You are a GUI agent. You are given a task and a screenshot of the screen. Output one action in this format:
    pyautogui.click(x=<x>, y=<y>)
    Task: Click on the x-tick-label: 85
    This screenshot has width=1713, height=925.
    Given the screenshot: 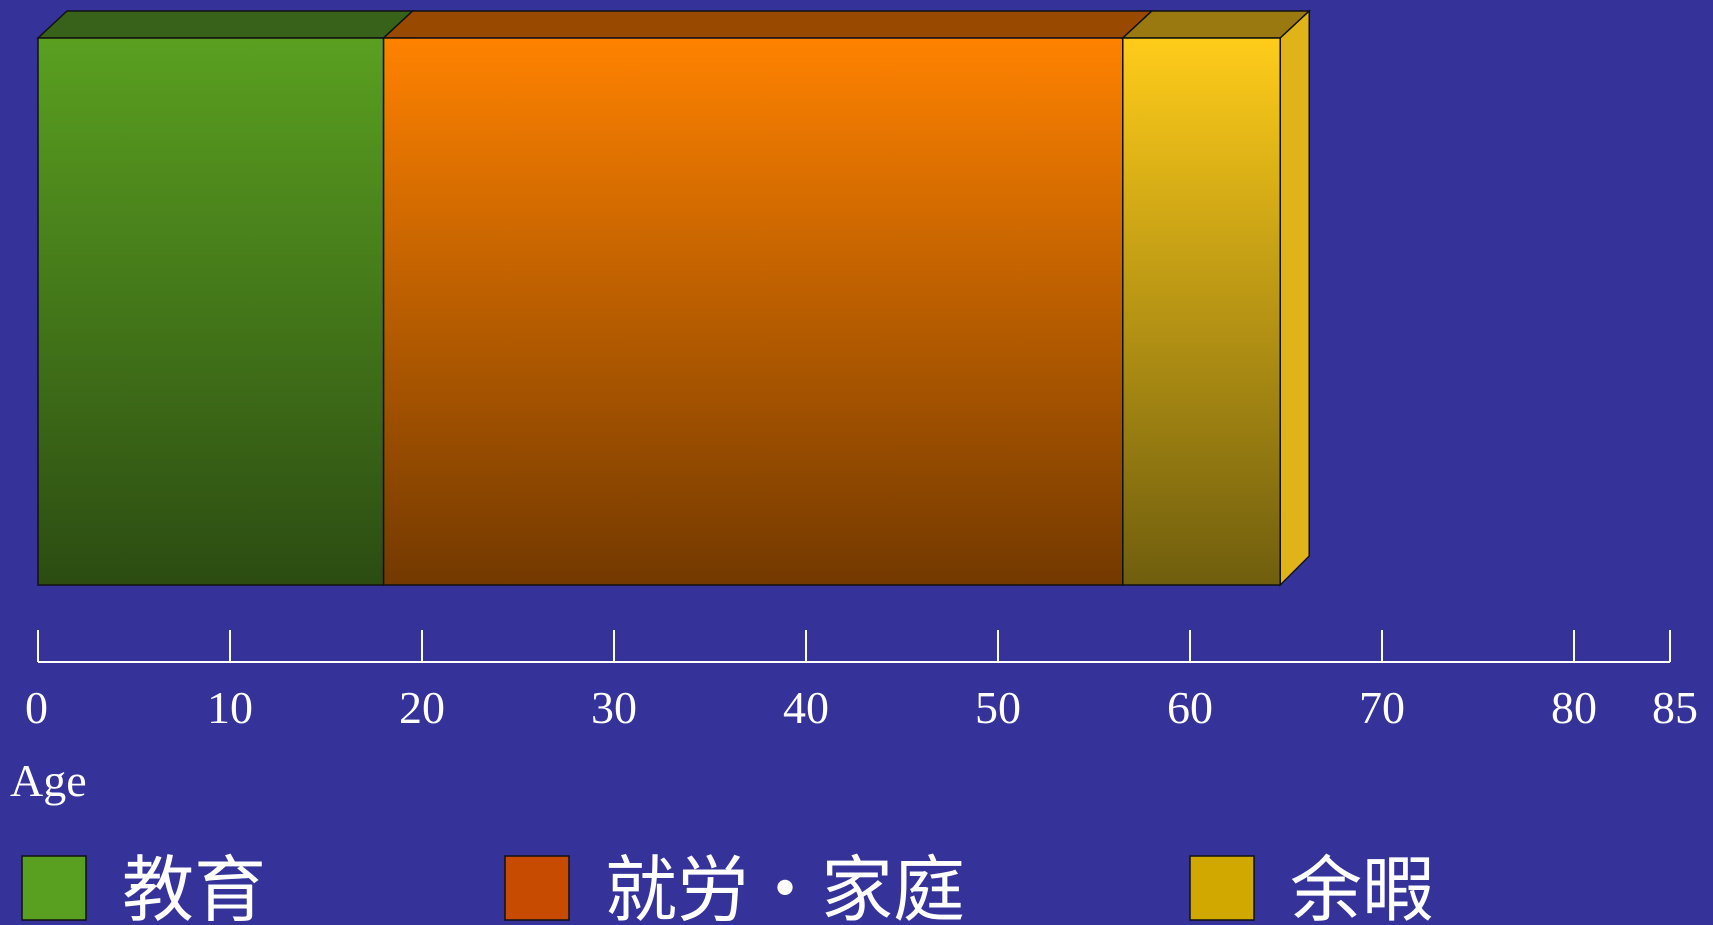 What is the action you would take?
    pyautogui.click(x=1675, y=707)
    